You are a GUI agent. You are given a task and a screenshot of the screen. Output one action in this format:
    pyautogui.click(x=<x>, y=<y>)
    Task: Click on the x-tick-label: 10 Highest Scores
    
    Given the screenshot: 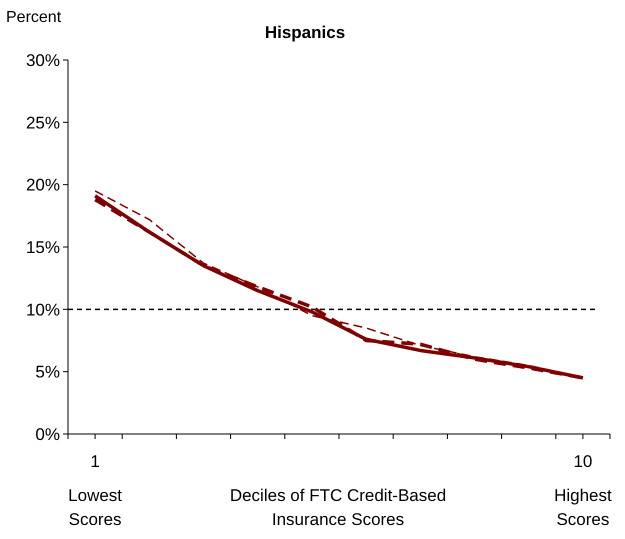 What is the action you would take?
    pyautogui.click(x=583, y=490)
    